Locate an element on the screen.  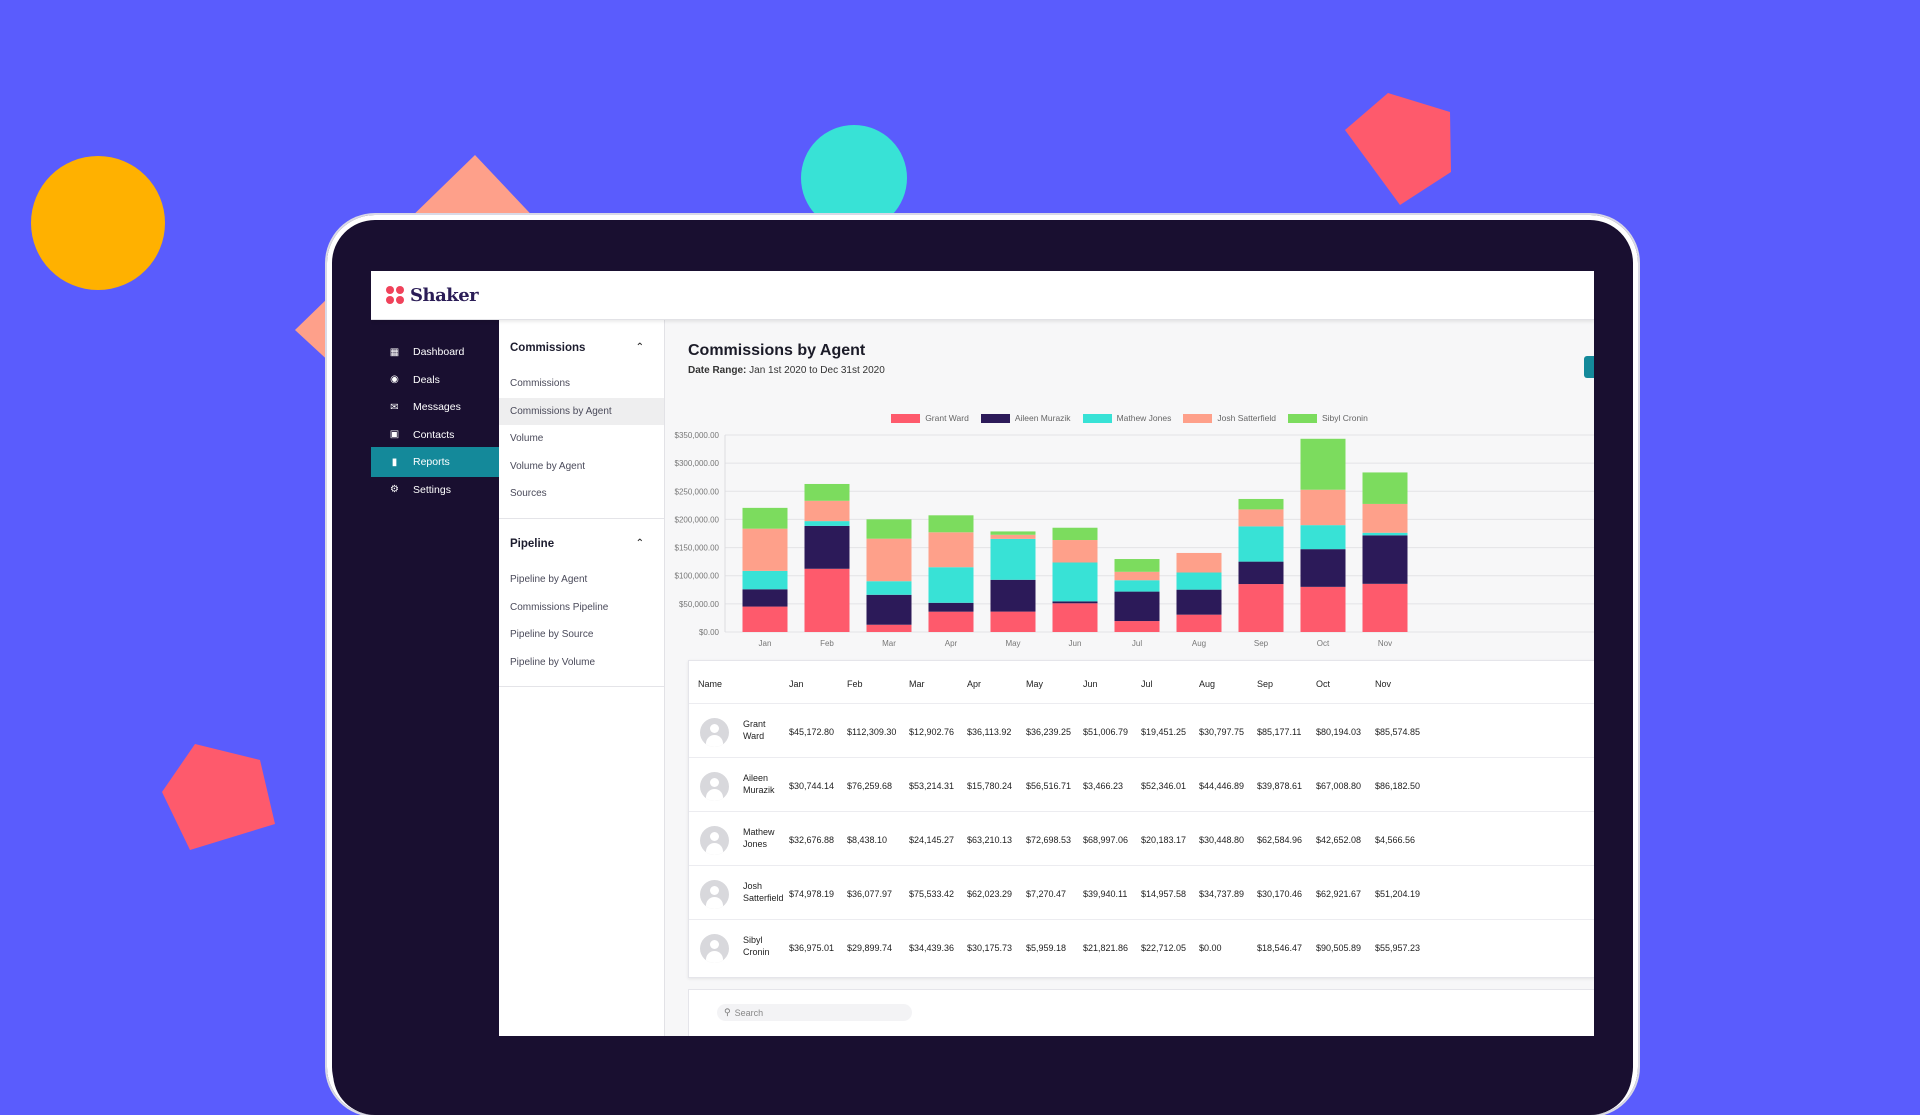
subnav-item-commissions-by-agent: Commissions by Agent is located at coordinates (581, 411).